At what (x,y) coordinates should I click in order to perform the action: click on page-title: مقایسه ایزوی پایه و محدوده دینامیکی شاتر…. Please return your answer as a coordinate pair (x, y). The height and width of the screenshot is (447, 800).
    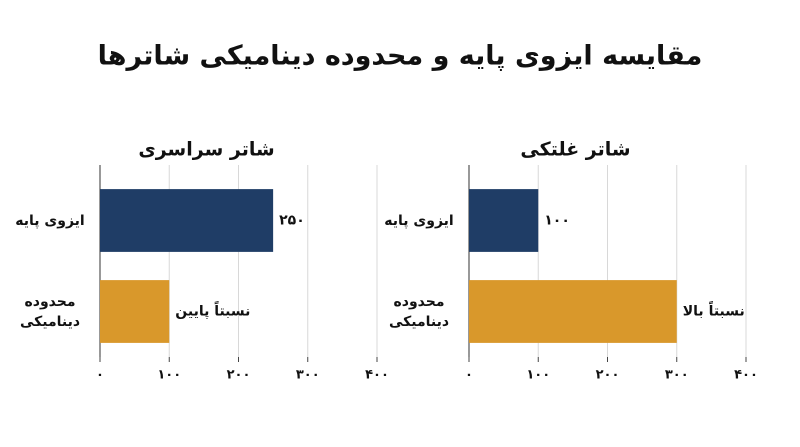
    Looking at the image, I should click on (400, 56).